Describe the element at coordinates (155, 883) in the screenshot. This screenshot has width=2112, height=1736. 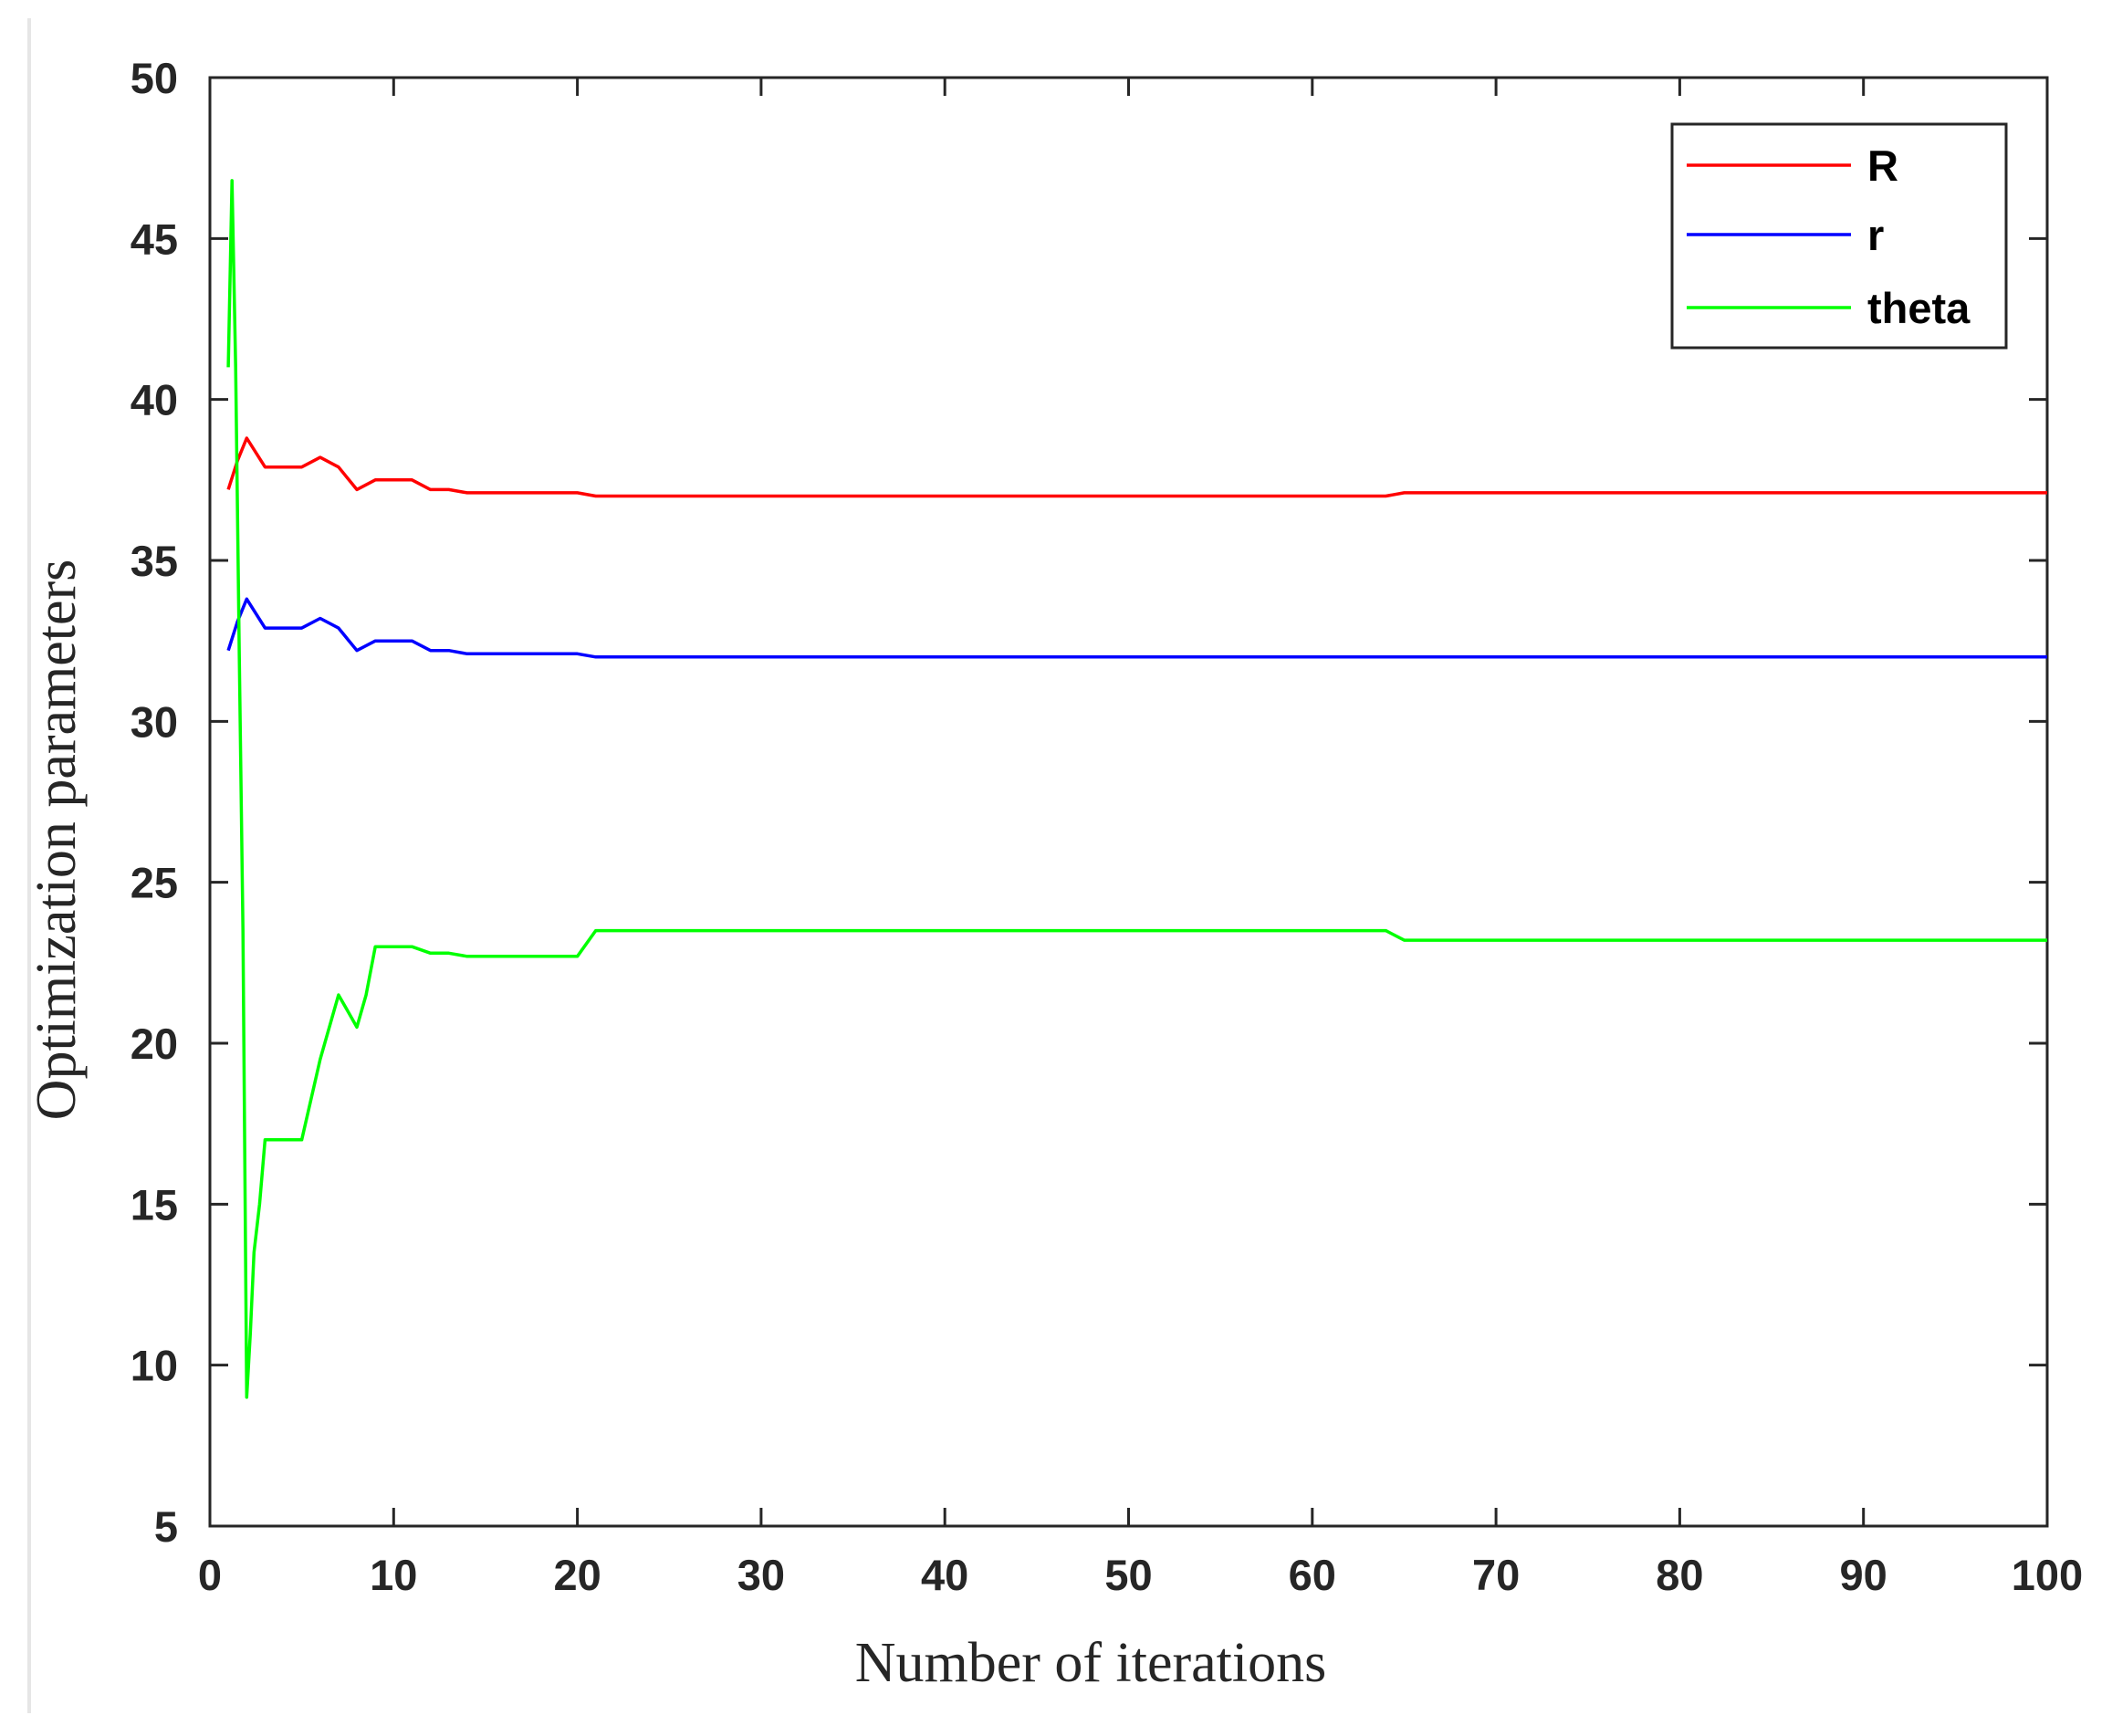
I see `y-tick-label: 25` at that location.